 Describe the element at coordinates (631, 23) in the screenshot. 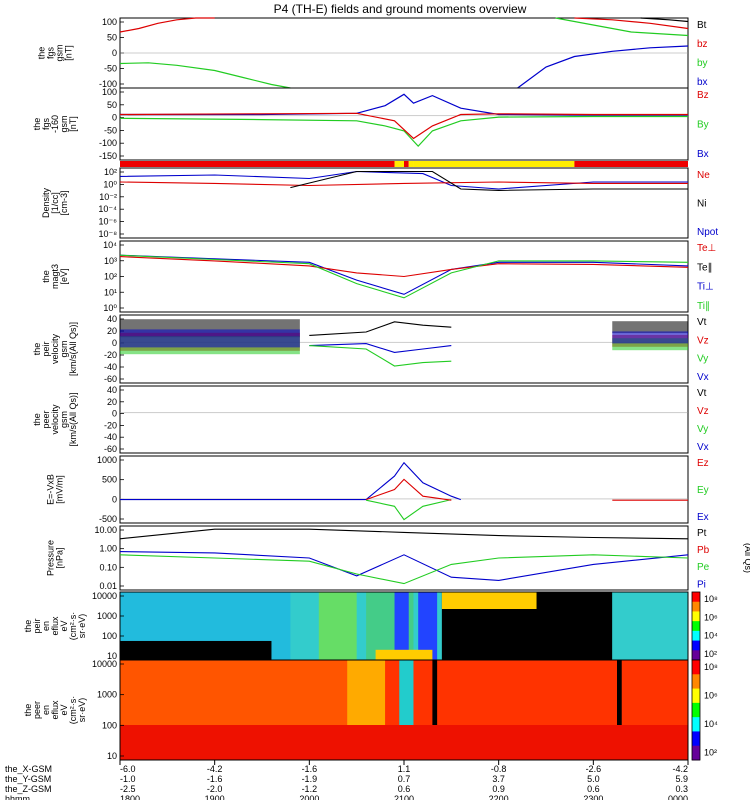

I see `series-line-bz2` at that location.